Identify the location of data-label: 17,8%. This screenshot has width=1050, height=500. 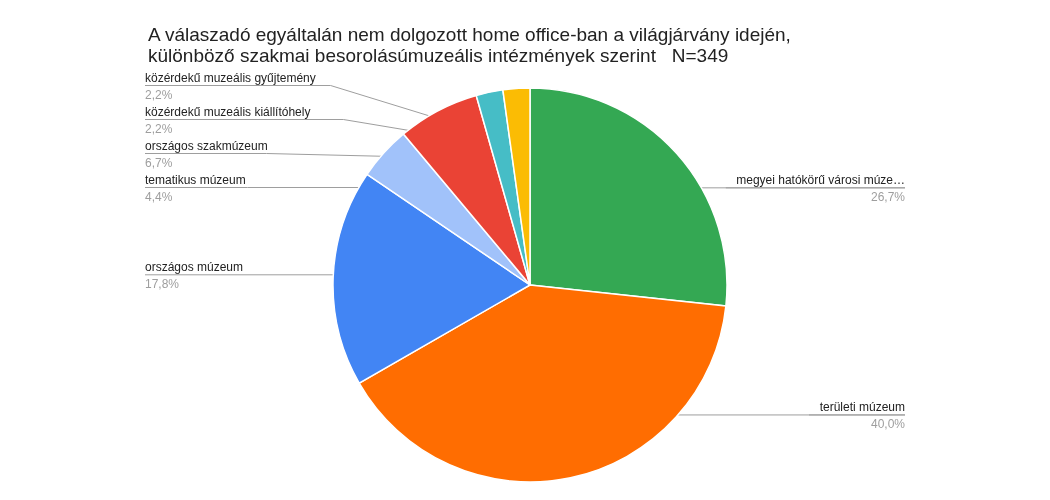
(162, 283).